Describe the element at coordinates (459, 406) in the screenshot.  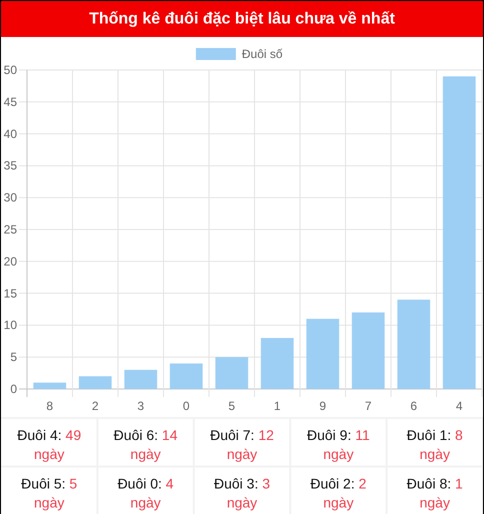
I see `x-tick-label: 4` at that location.